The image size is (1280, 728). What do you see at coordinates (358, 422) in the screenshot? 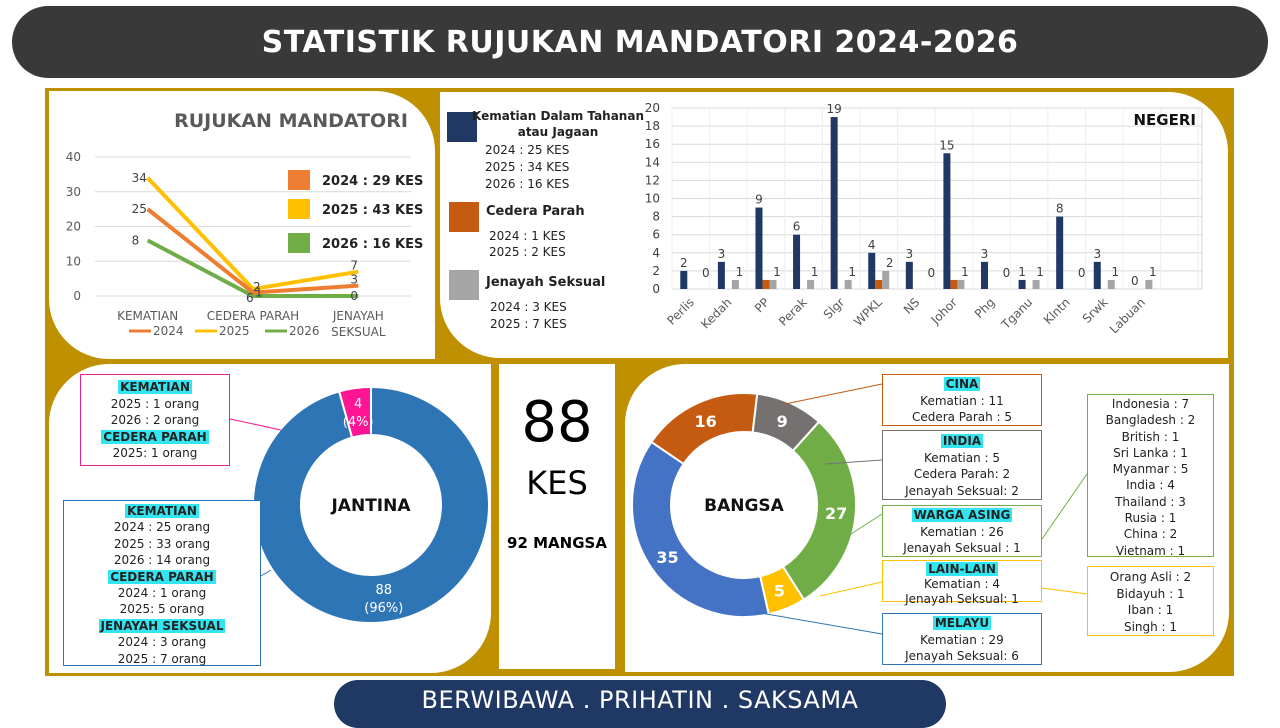
I see `gender-slice-pct: (4%)` at bounding box center [358, 422].